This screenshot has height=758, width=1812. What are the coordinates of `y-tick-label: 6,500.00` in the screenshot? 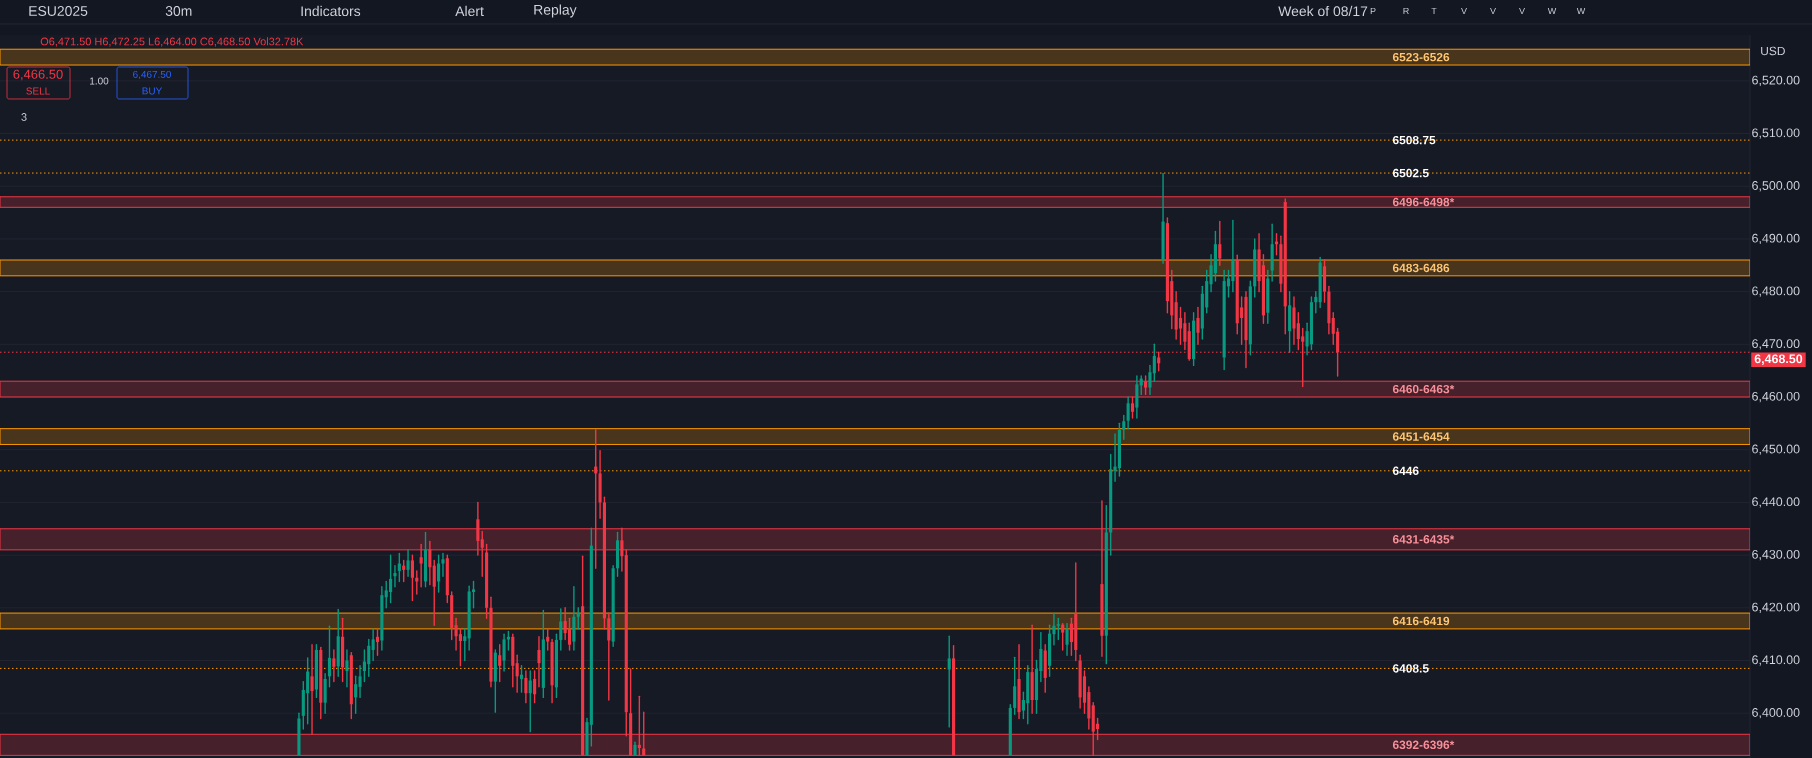 It's located at (1776, 186).